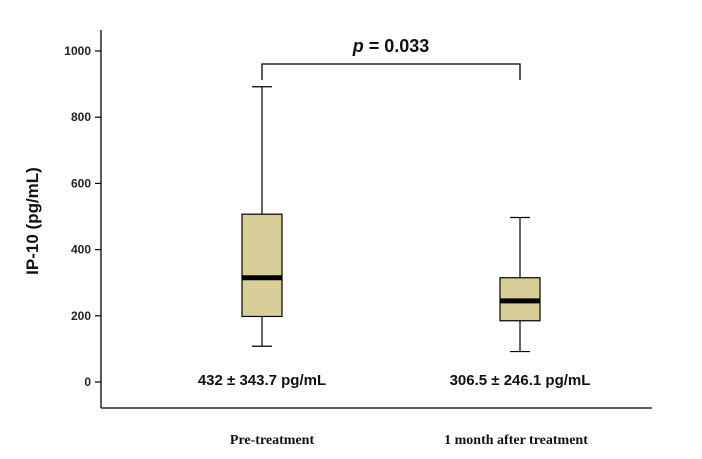  Describe the element at coordinates (81, 316) in the screenshot. I see `y-tick-label: 200` at that location.